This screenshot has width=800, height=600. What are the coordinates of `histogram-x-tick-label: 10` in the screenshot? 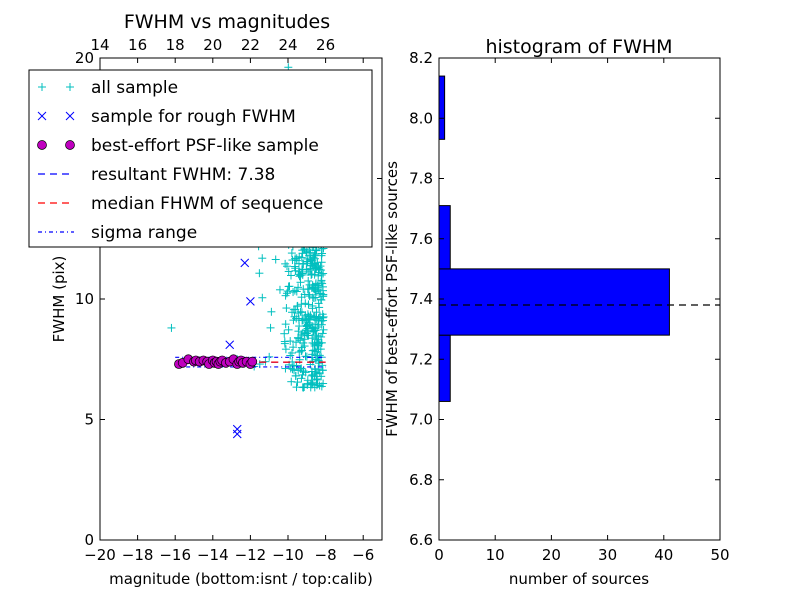 It's located at (495, 555).